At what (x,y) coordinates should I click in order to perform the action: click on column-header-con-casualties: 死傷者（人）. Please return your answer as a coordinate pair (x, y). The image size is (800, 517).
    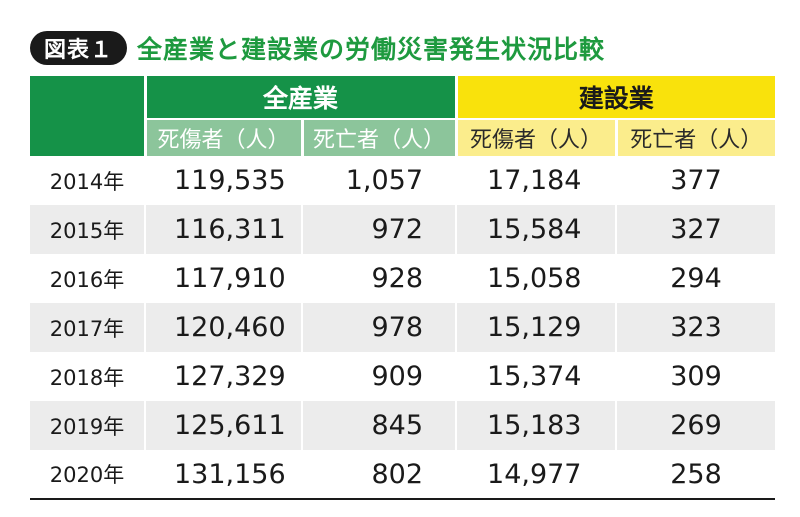
    Looking at the image, I should click on (535, 137).